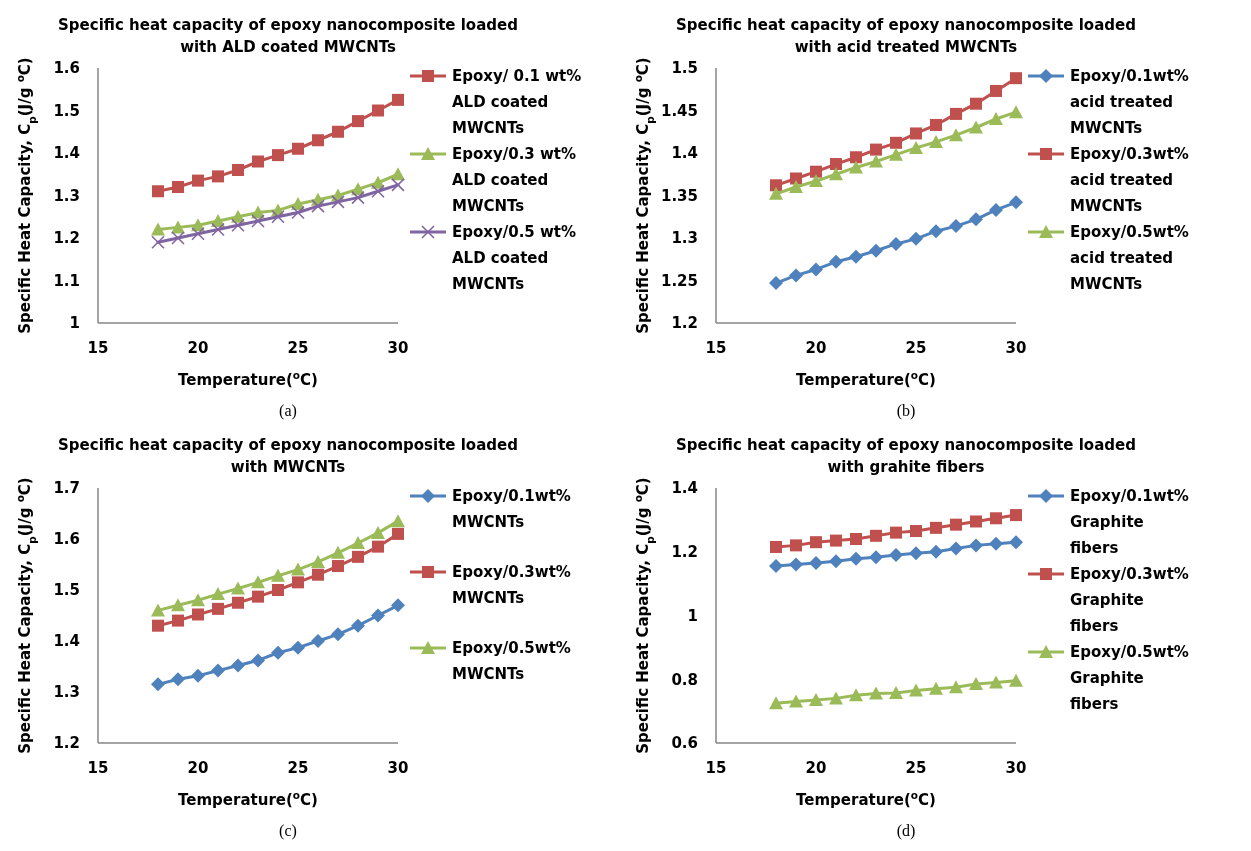  What do you see at coordinates (511, 509) in the screenshot?
I see `legend-label: Epoxy/0.1wt% MWCNTs` at bounding box center [511, 509].